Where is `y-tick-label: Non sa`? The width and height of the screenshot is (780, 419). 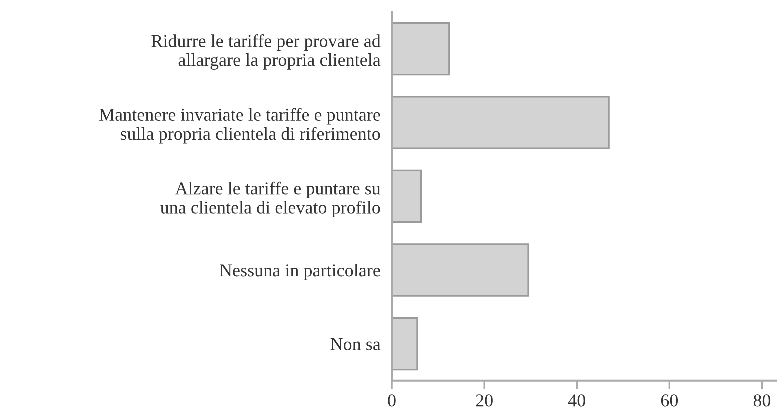 y-tick-label: Non sa is located at coordinates (355, 344).